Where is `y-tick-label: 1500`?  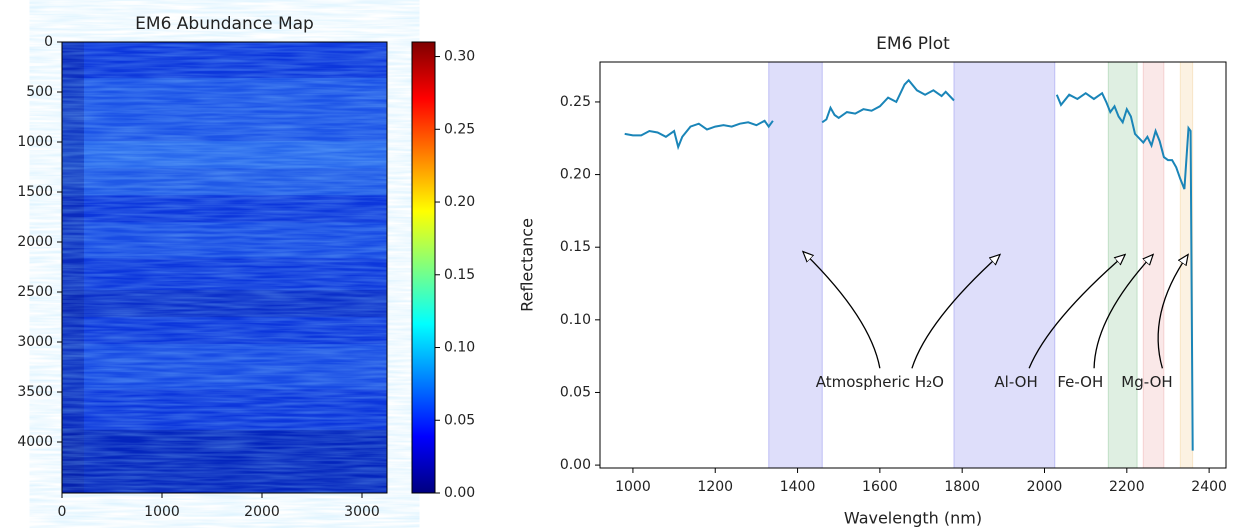 y-tick-label: 1500 is located at coordinates (35, 192).